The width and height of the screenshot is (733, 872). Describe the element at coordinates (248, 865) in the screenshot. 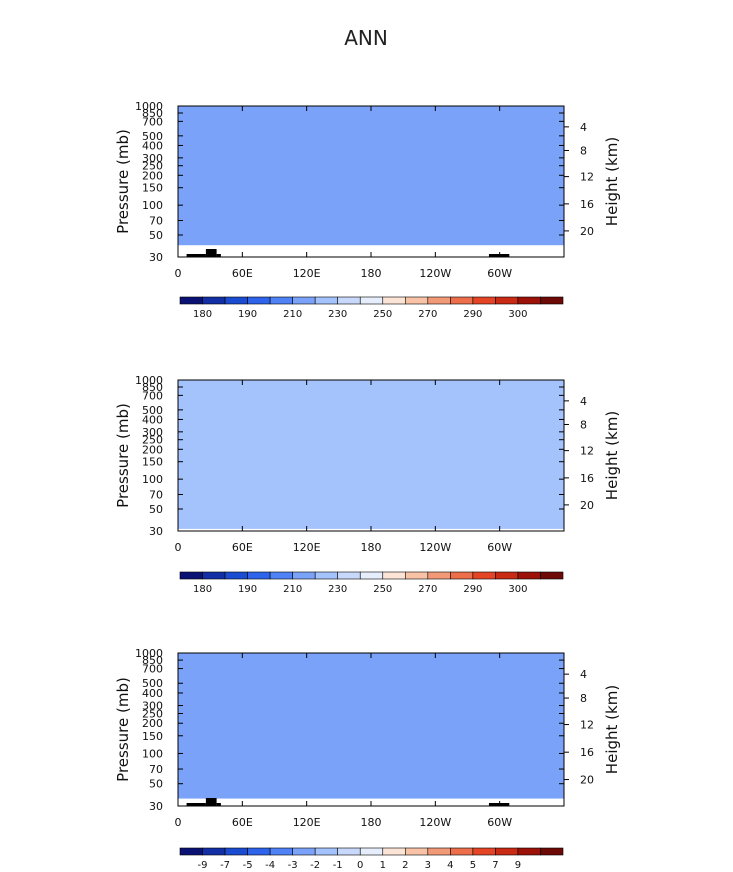

I see `colorbar-label: -5` at that location.